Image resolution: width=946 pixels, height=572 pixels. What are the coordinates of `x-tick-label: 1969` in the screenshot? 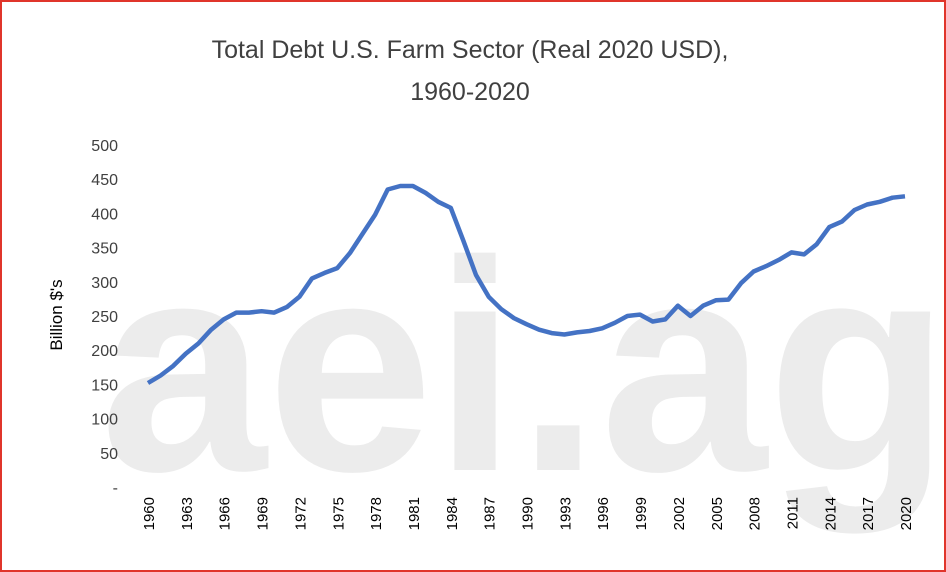 It's located at (263, 513).